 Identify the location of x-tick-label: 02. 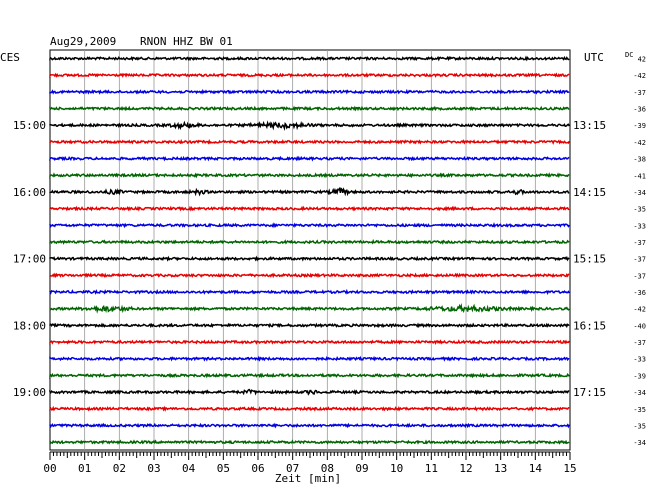
(119, 468).